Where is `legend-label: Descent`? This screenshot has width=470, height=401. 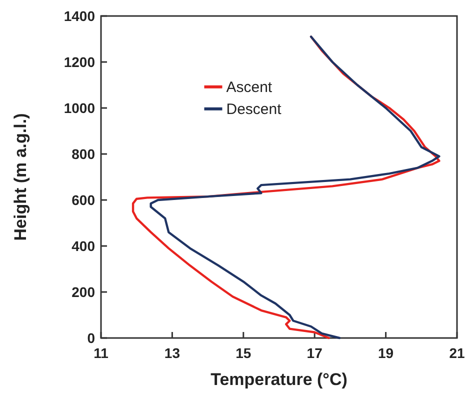 legend-label: Descent is located at coordinates (254, 109).